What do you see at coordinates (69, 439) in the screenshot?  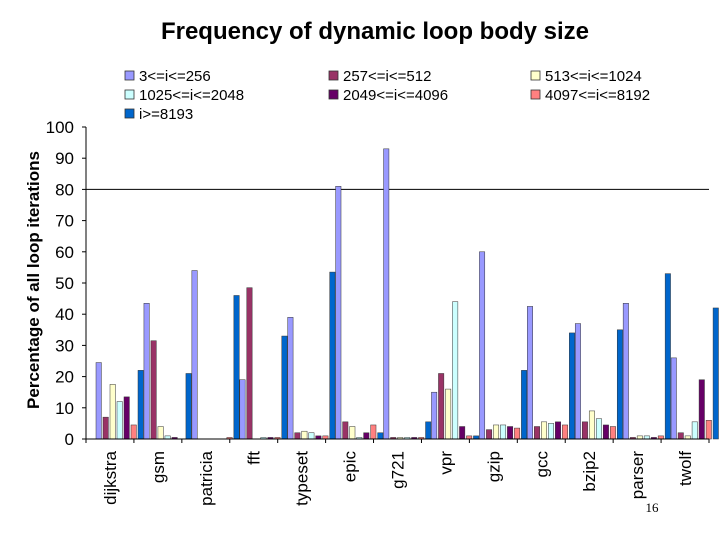 I see `y-tick-label: 0` at bounding box center [69, 439].